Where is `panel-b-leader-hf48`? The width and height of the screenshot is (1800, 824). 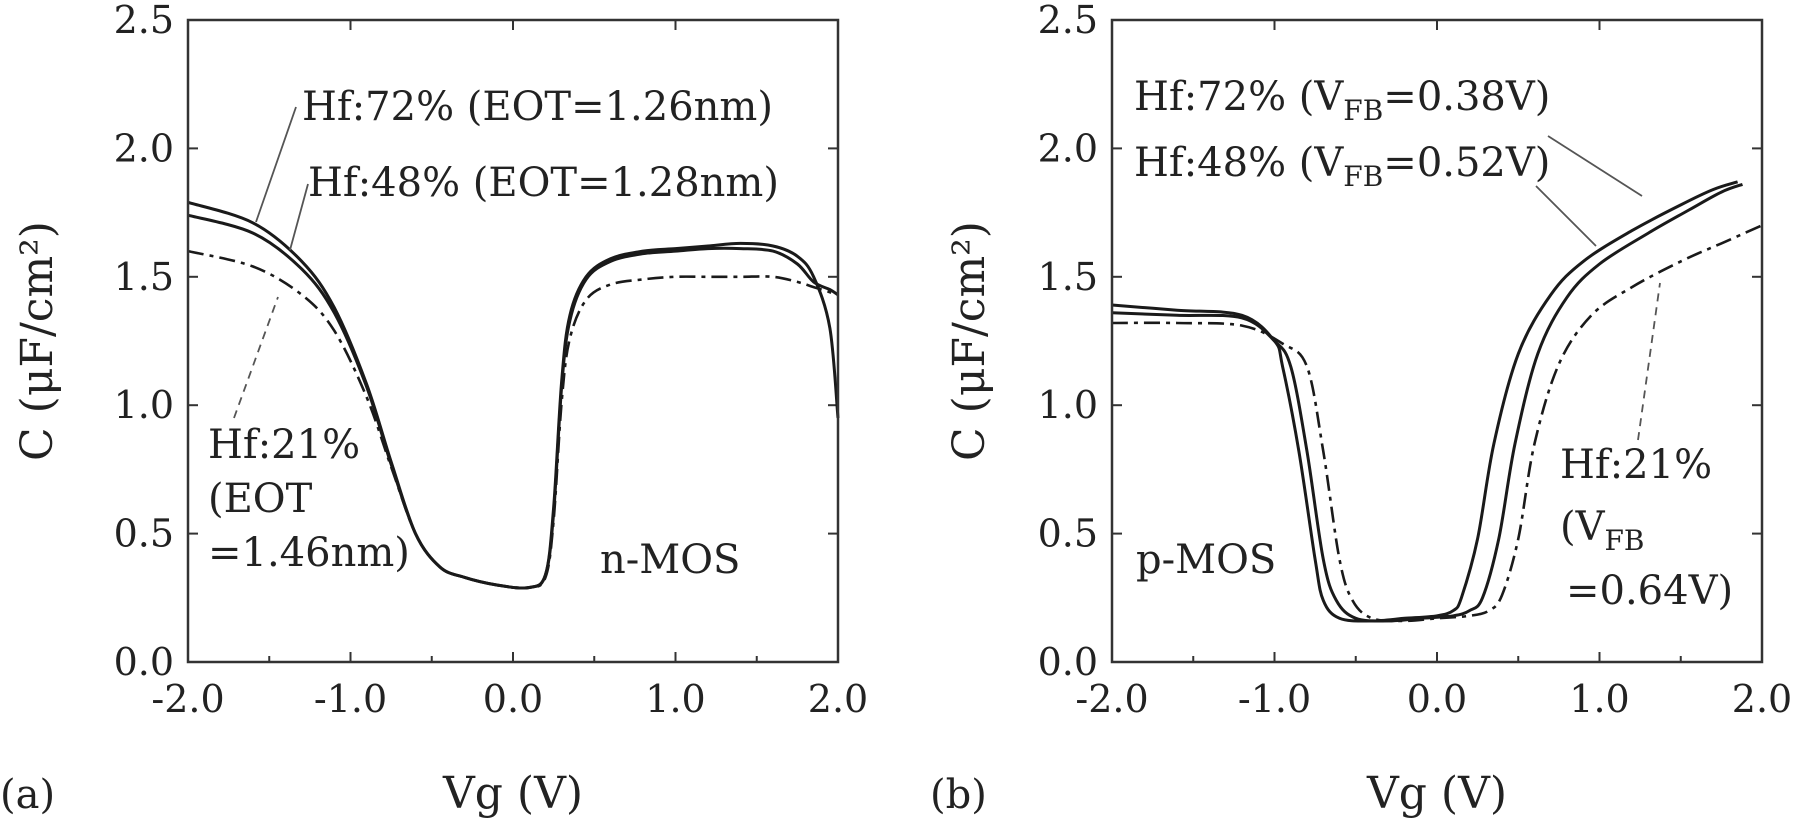 panel-b-leader-hf48 is located at coordinates (1566, 216).